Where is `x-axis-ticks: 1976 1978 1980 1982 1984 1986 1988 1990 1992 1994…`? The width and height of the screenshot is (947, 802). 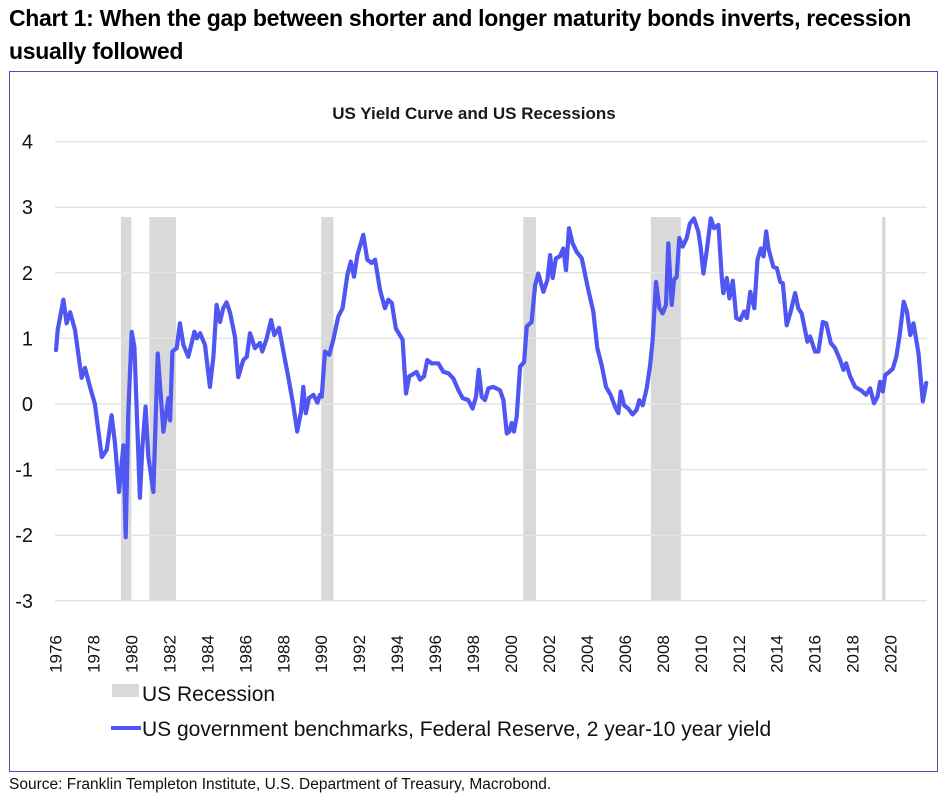
x-axis-ticks: 1976 1978 1980 1982 1984 1986 1988 1990 1992 1994… is located at coordinates (473, 654).